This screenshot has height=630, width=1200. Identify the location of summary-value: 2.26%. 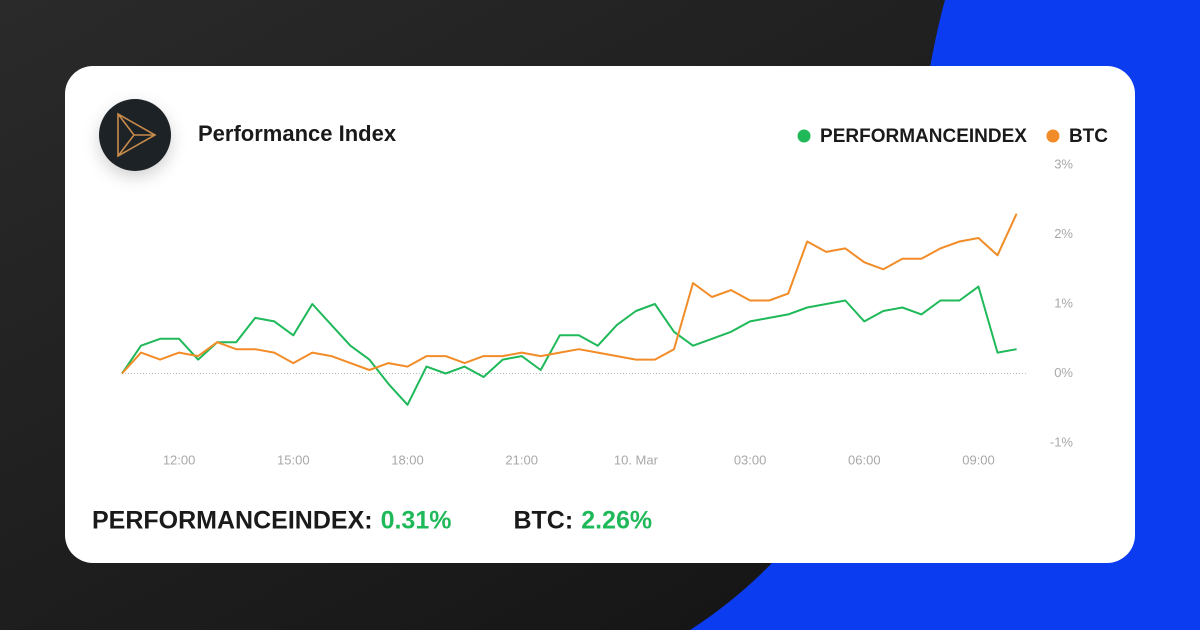
(616, 521).